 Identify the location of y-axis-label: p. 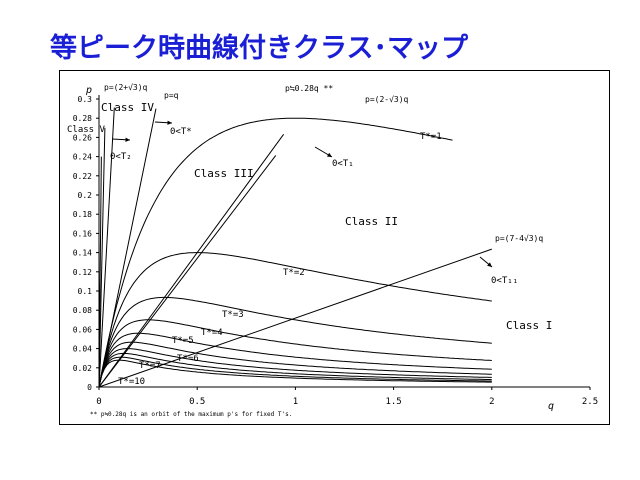
(88, 90).